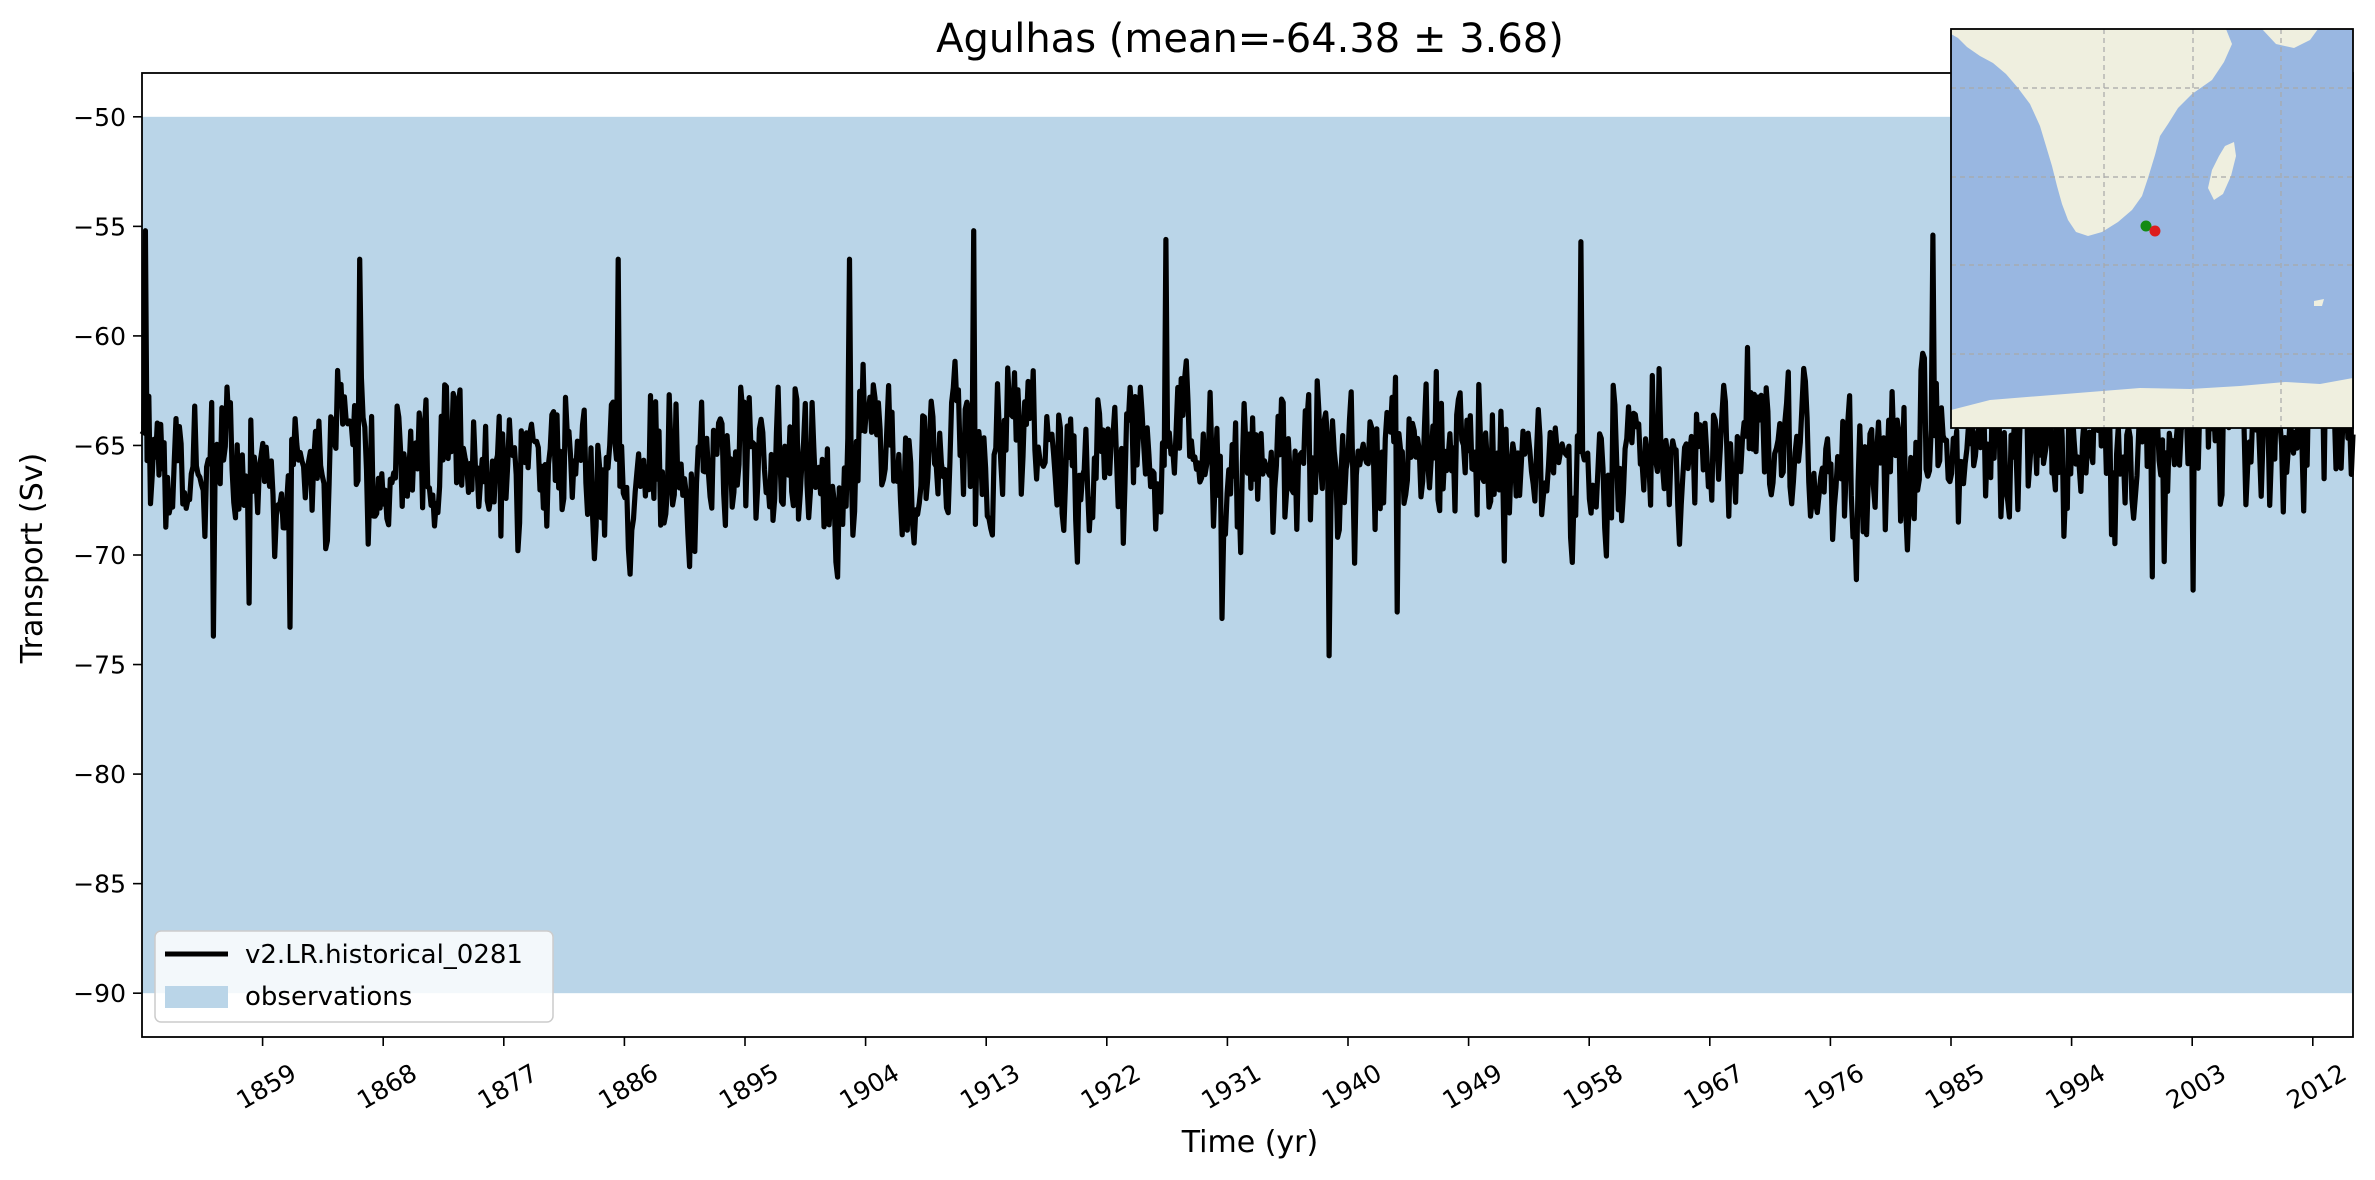 The width and height of the screenshot is (2375, 1180). What do you see at coordinates (1955, 1086) in the screenshot?
I see `x-tick-label: 1985` at bounding box center [1955, 1086].